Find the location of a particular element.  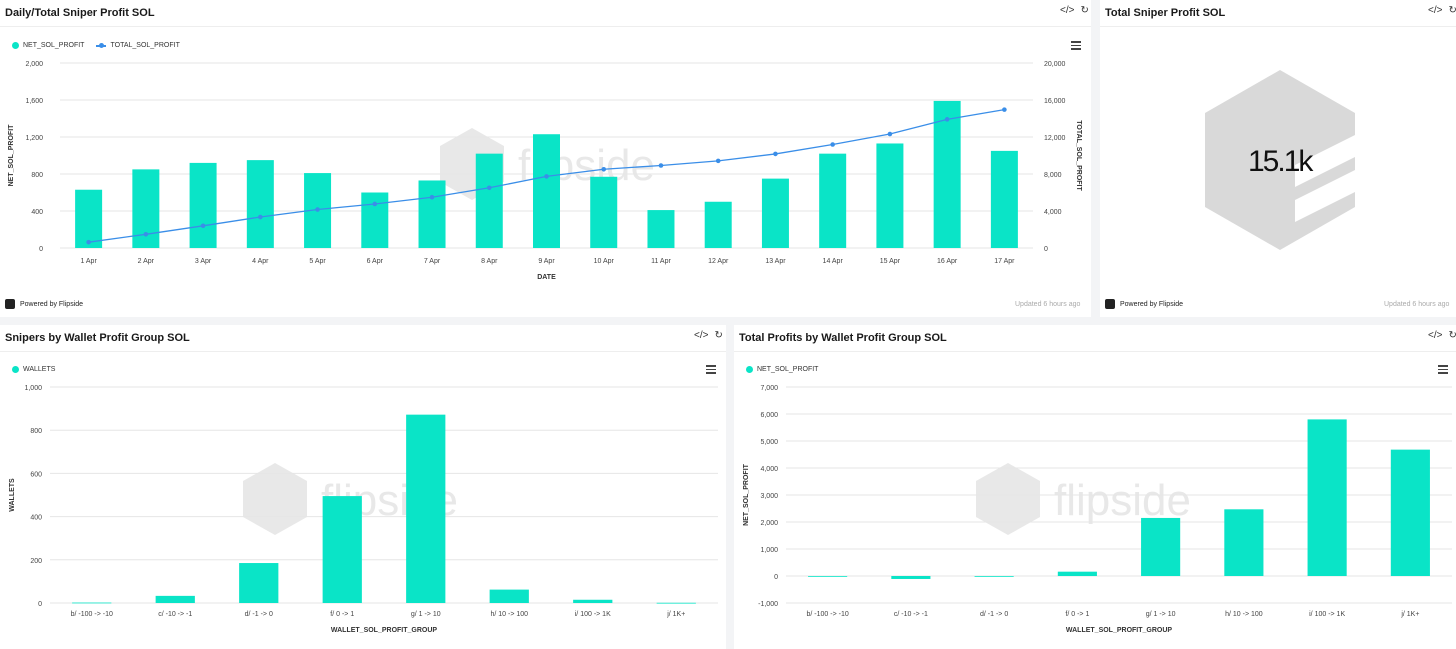

y-tick-label: 4,000 is located at coordinates (769, 469).